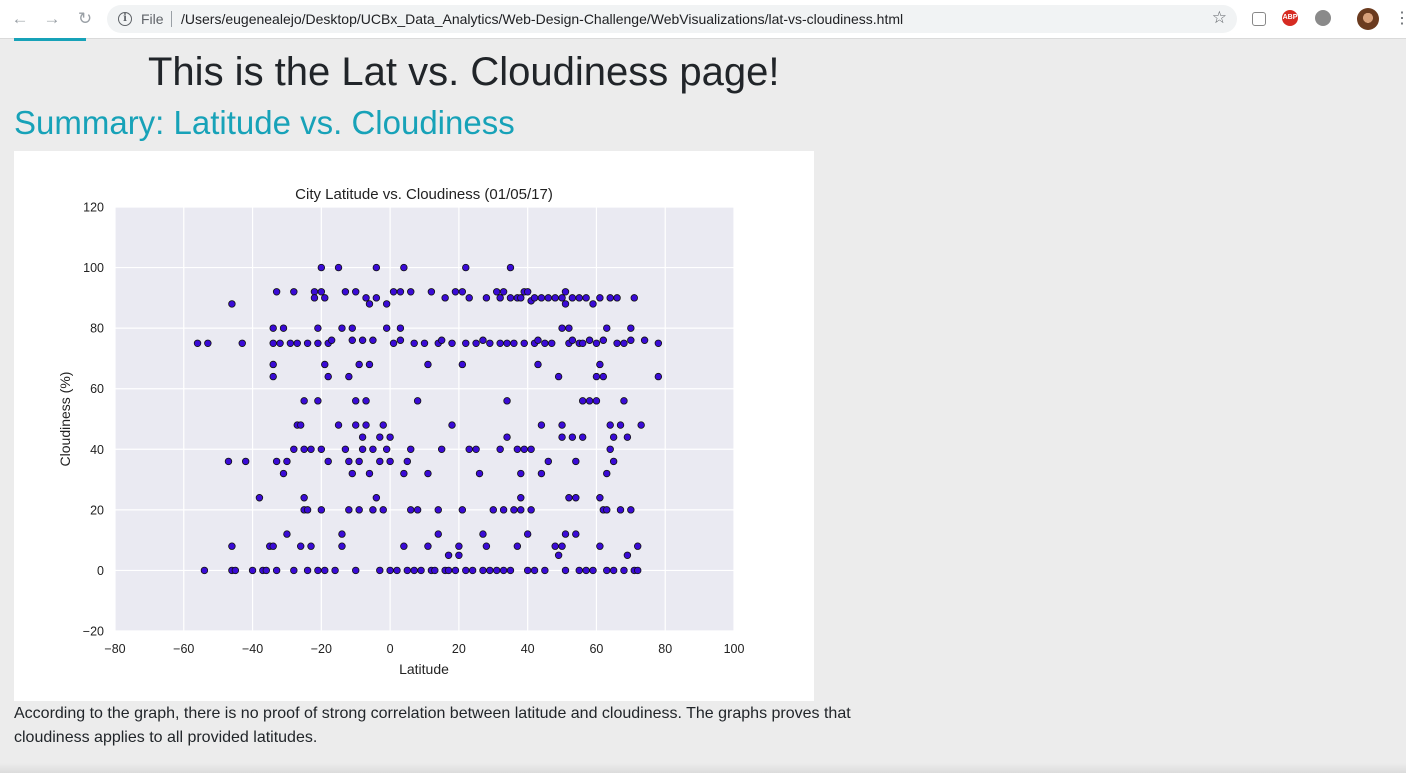  I want to click on star-icon: ☆, so click(1219, 17).